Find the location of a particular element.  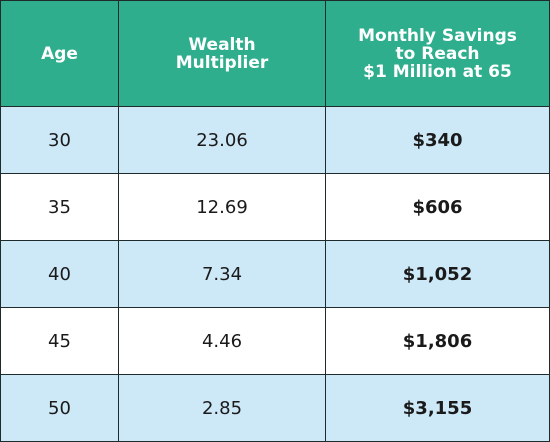

multiplier-cell: 2.85 is located at coordinates (222, 408).